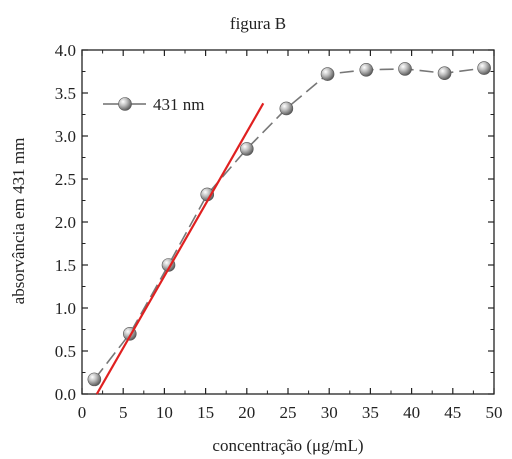 The image size is (512, 459). I want to click on y-tick-label: 3.5, so click(65, 93).